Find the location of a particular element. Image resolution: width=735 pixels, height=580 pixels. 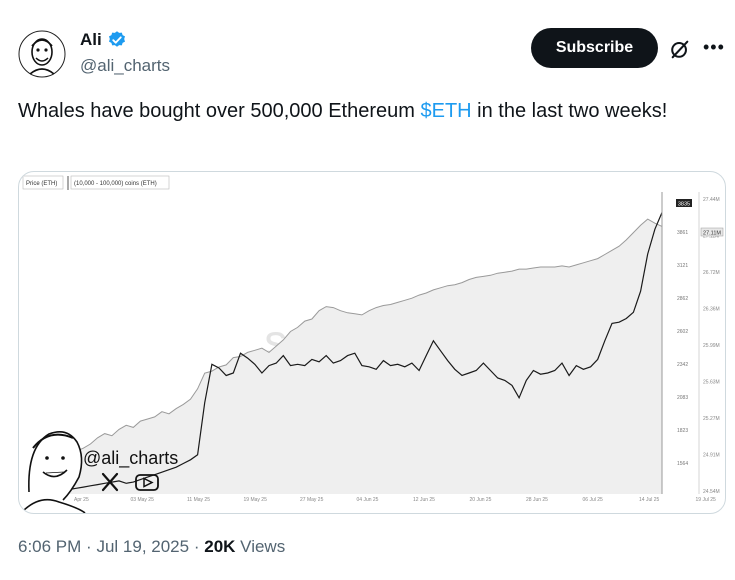

y-left-tick-label: 1564 is located at coordinates (682, 464).